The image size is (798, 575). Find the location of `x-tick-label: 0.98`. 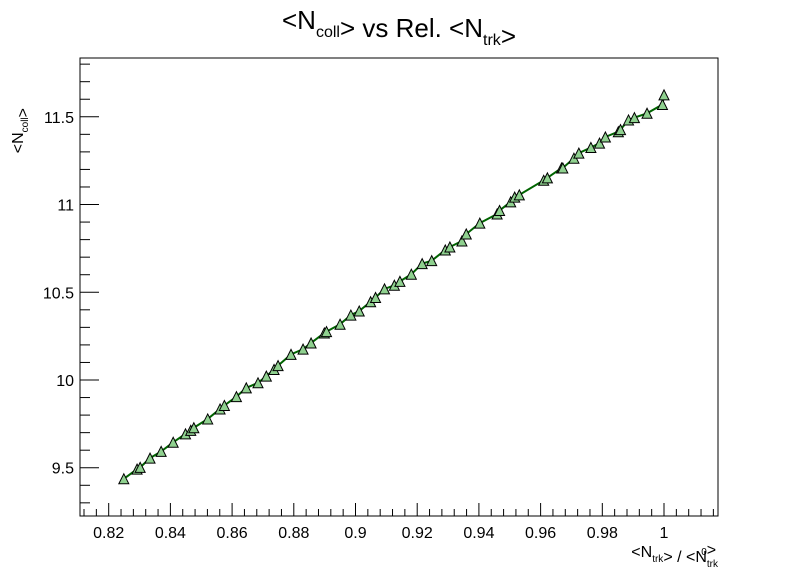

x-tick-label: 0.98 is located at coordinates (602, 533).